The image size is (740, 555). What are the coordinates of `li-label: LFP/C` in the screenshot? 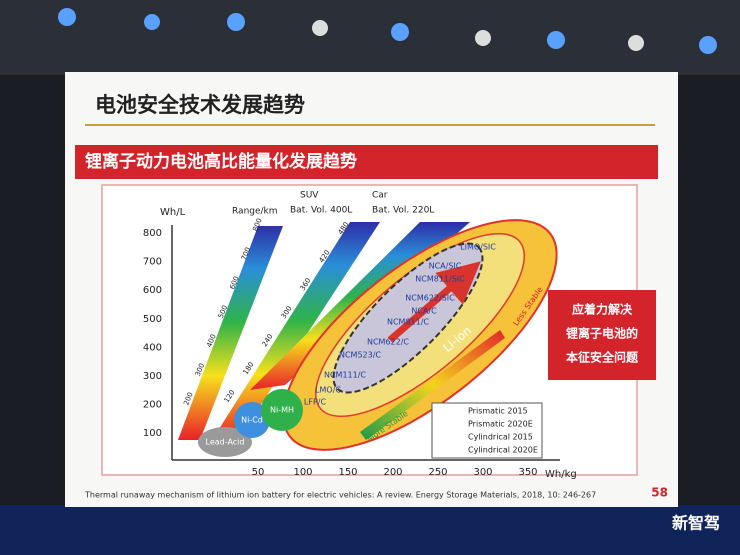 It's located at (315, 402).